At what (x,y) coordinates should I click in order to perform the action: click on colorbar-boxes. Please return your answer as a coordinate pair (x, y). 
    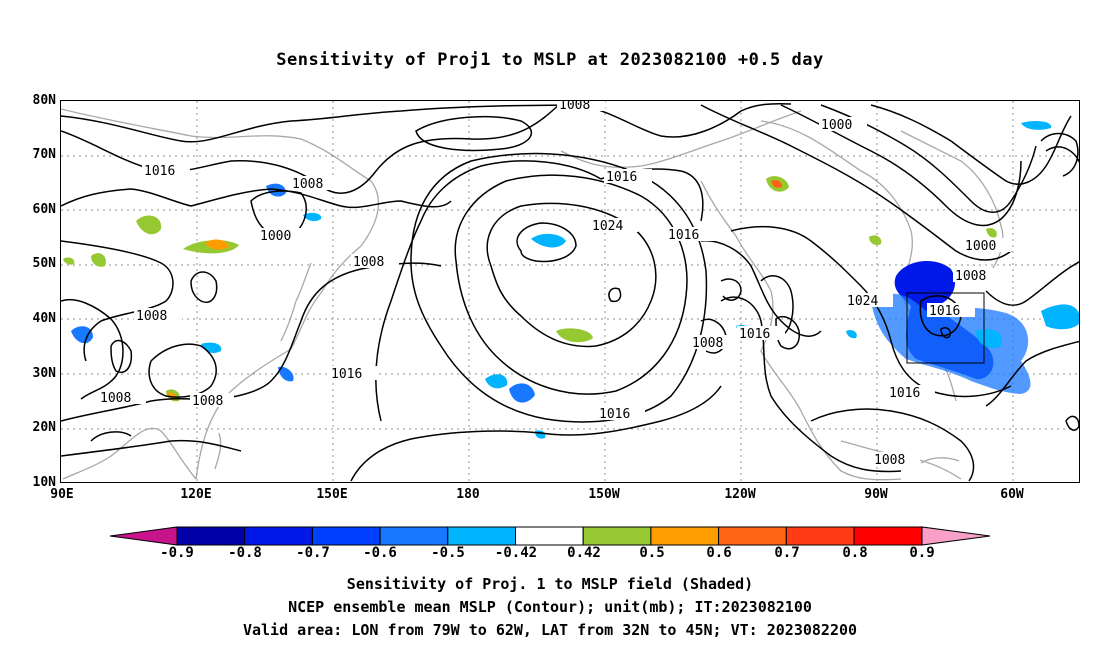
    Looking at the image, I should click on (549, 536).